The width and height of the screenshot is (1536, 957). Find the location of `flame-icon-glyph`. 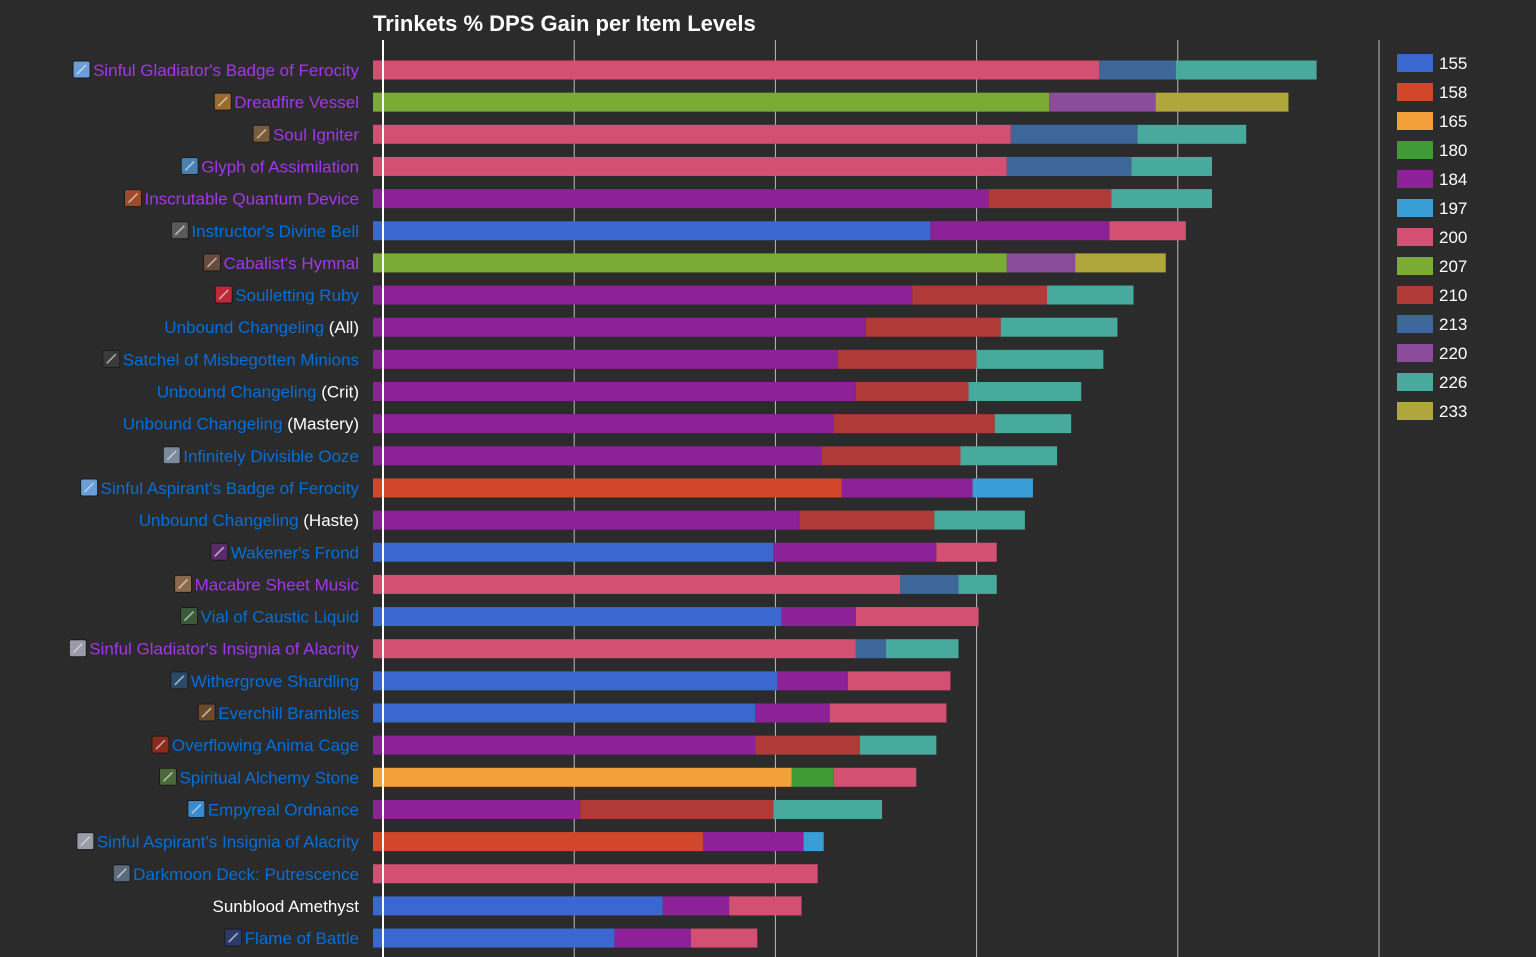

flame-icon-glyph is located at coordinates (233, 937).